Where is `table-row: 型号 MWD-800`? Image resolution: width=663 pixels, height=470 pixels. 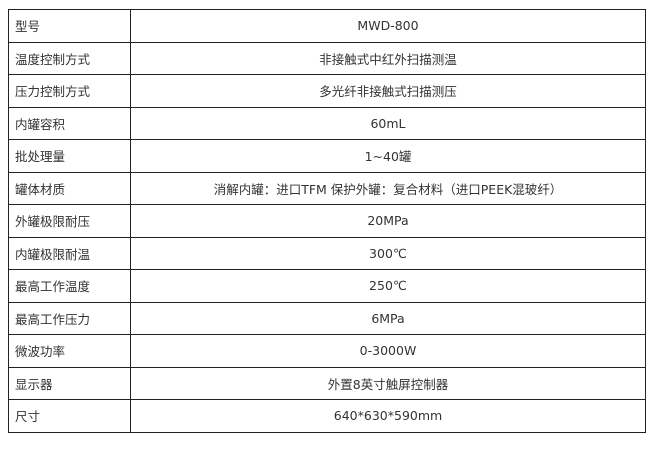 table-row: 型号 MWD-800 is located at coordinates (327, 26).